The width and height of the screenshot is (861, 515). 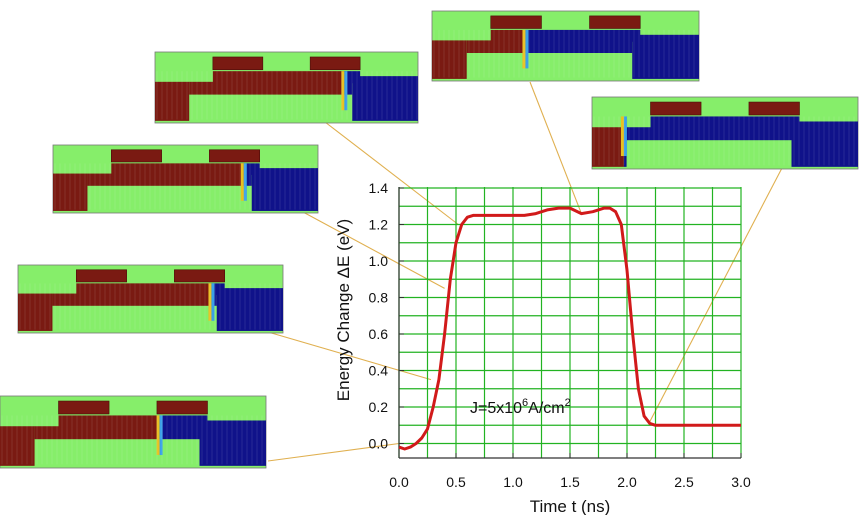 What do you see at coordinates (343, 310) in the screenshot?
I see `y-axis-label: Energy Change ΔE (eV)` at bounding box center [343, 310].